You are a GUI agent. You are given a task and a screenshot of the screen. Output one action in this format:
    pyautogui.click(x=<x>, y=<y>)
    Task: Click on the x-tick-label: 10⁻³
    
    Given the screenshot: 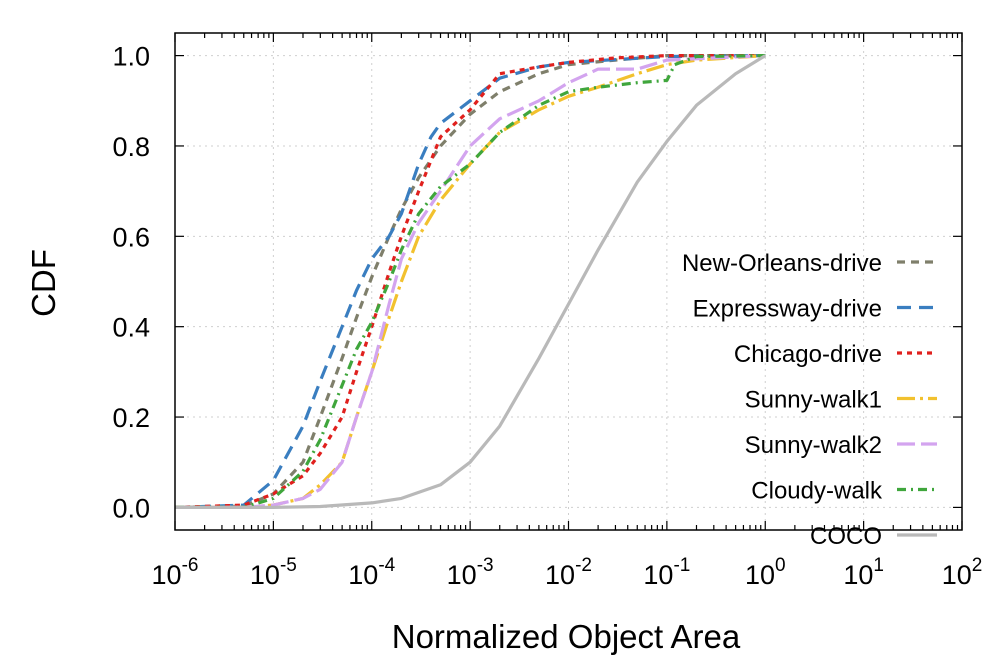 What is the action you would take?
    pyautogui.click(x=470, y=572)
    